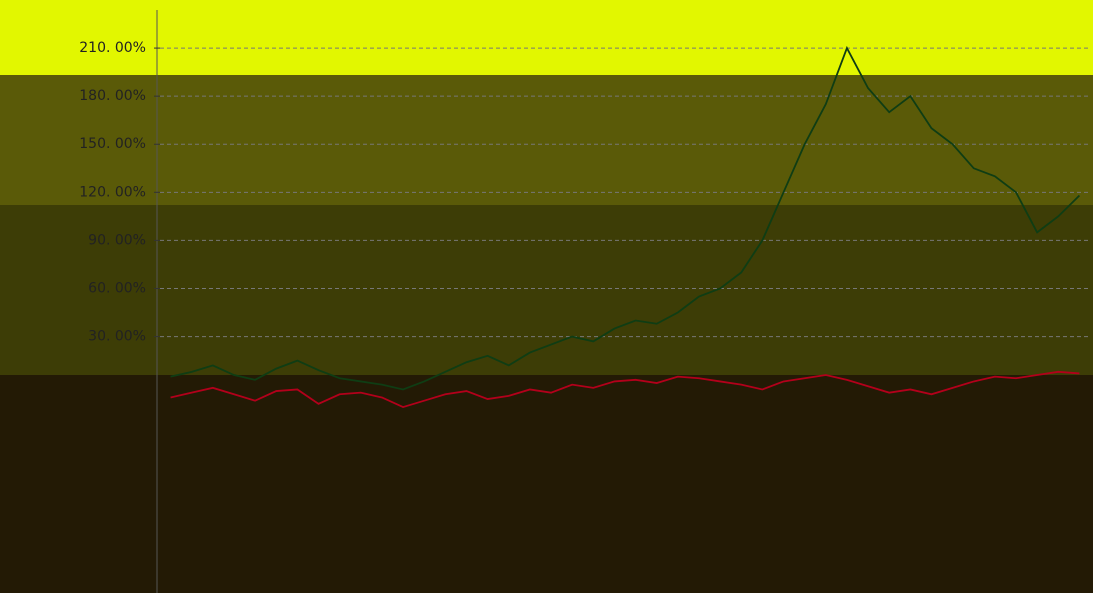  What do you see at coordinates (117, 240) in the screenshot?
I see `y-tick-label: 90. 00%` at bounding box center [117, 240].